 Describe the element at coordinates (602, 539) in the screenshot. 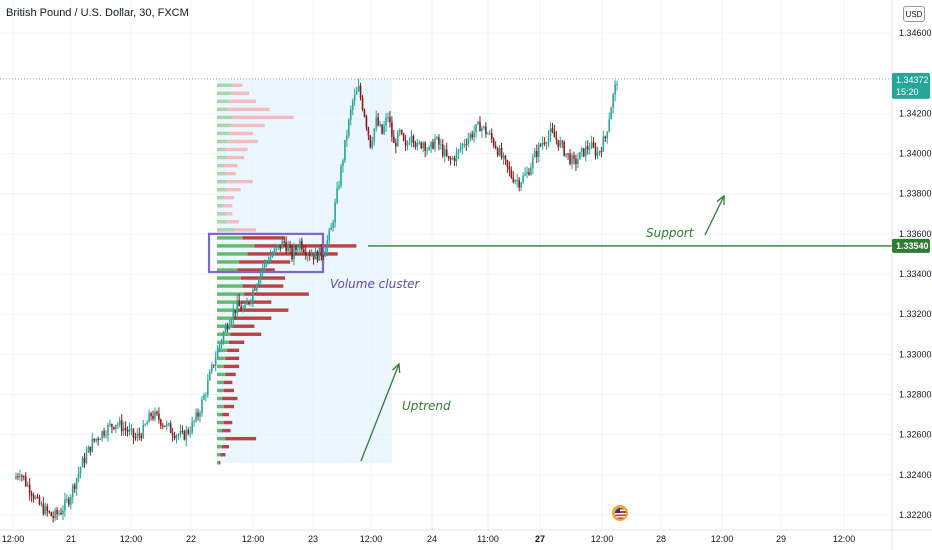

I see `time-tick-label: 12:00` at that location.